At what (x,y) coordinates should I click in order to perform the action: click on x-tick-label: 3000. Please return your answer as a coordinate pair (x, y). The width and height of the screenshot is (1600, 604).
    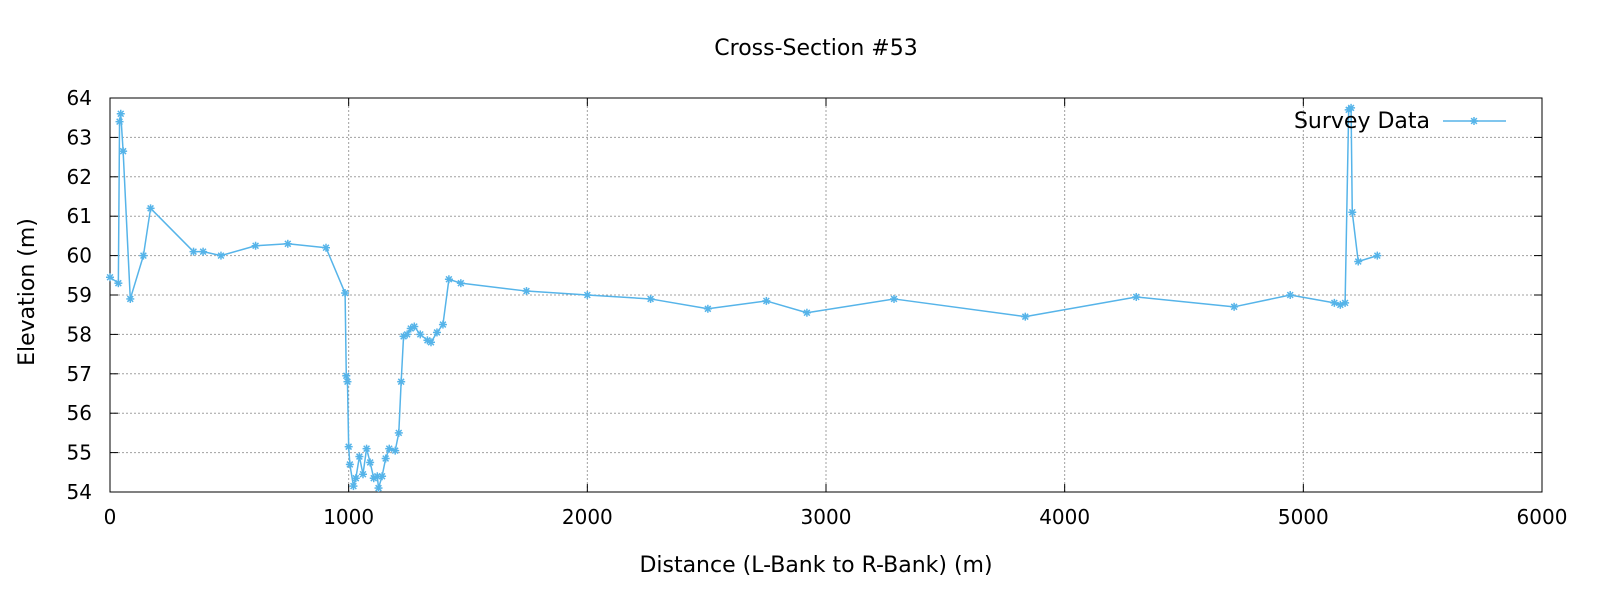
    Looking at the image, I should click on (826, 517).